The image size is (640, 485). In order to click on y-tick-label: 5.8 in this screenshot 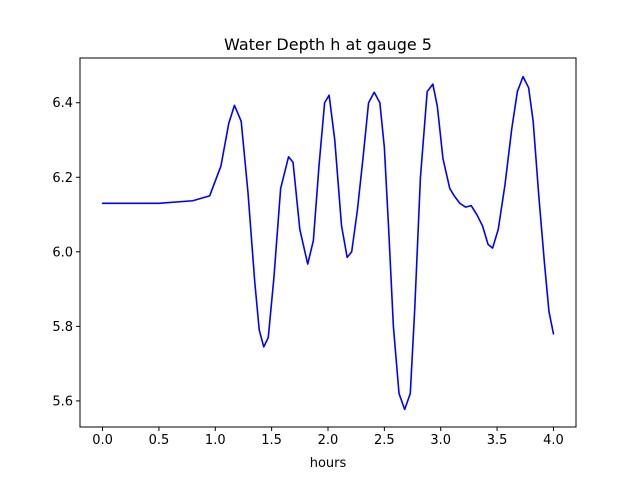, I will do `click(62, 327)`.